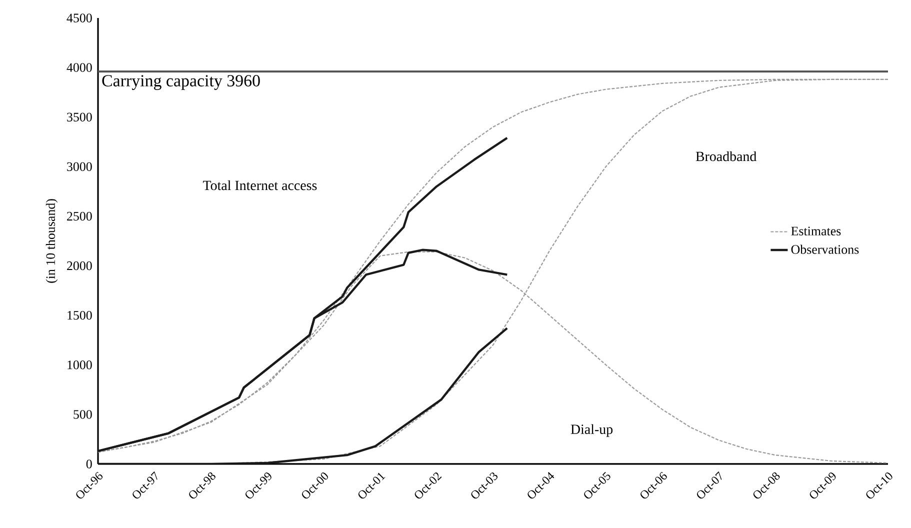 The image size is (911, 528). Describe the element at coordinates (52, 241) in the screenshot. I see `y-axis-title: (in 10 thousand)` at that location.